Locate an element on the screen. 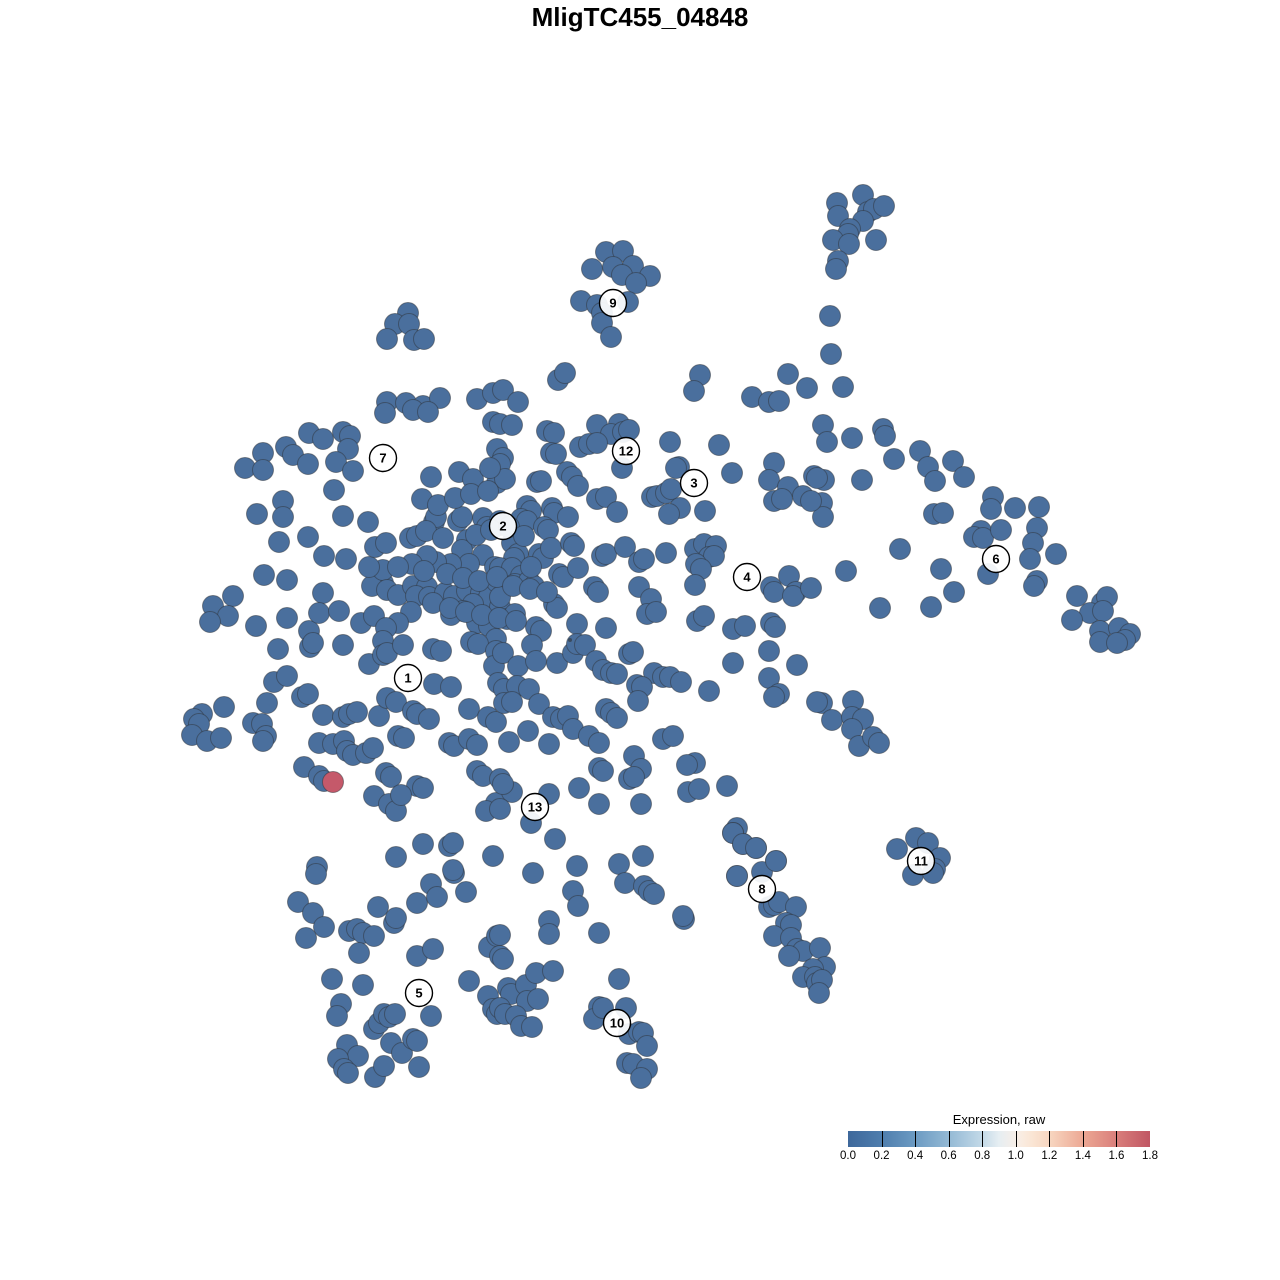 The image size is (1280, 1280). cluster-badge-number: 1 is located at coordinates (407, 678).